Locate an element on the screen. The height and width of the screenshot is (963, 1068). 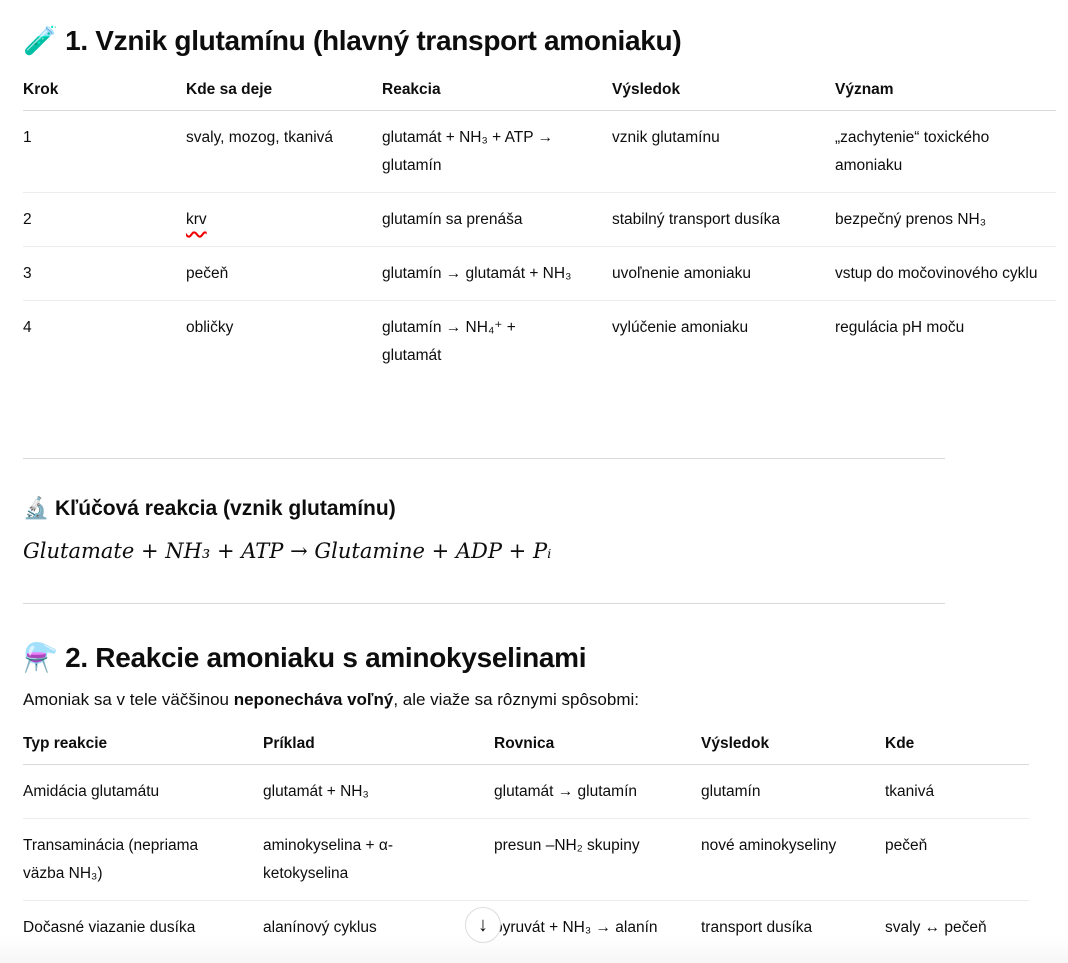
cell: alanínový cyklus is located at coordinates (320, 927).